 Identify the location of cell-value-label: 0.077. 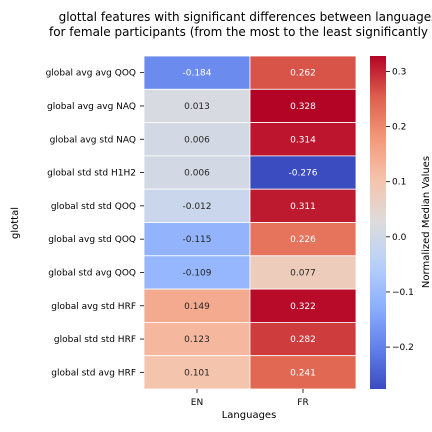
(303, 273).